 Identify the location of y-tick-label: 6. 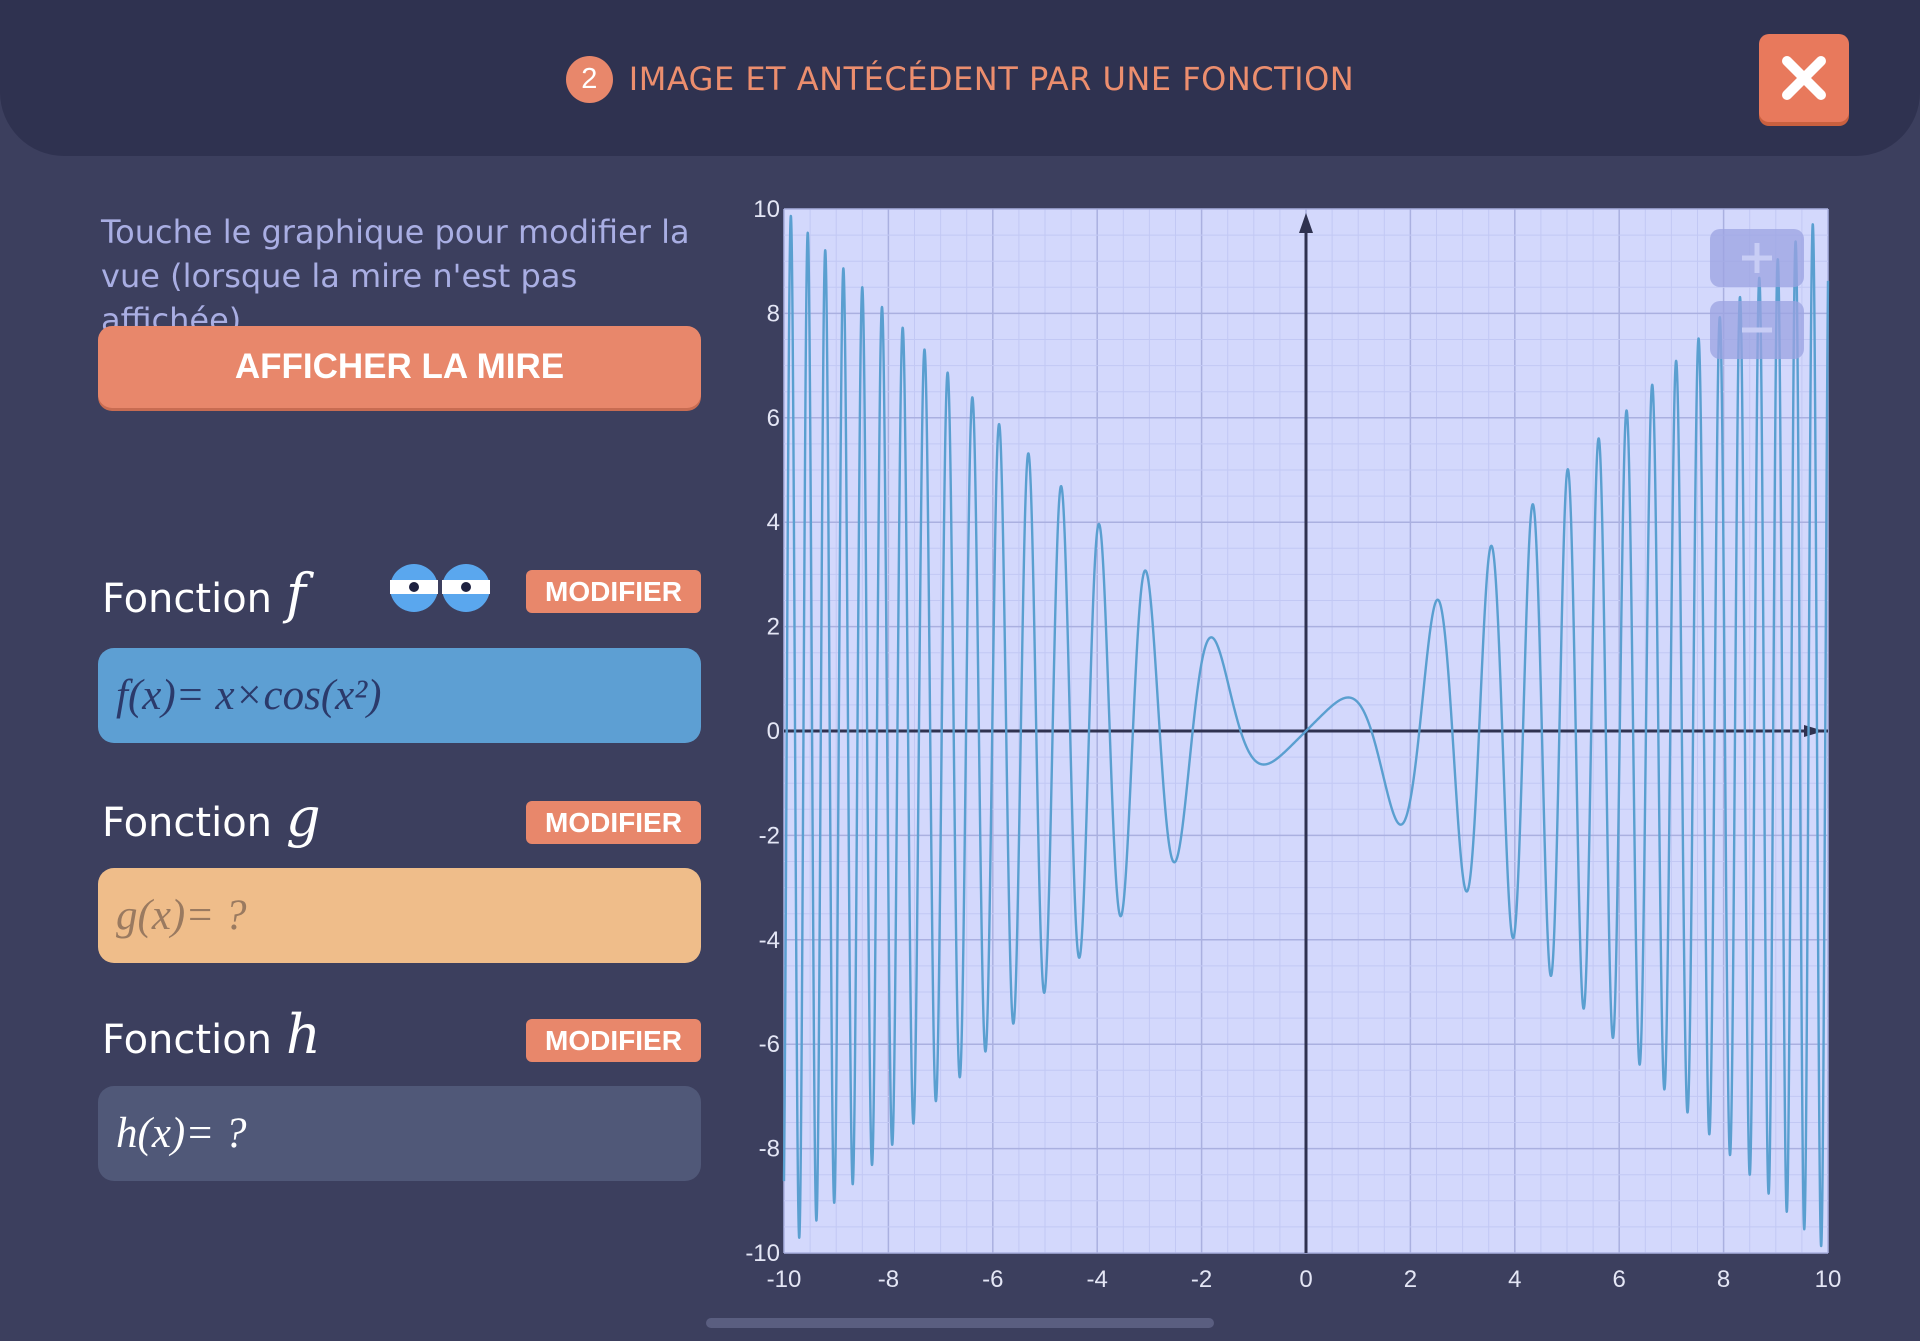
(773, 418).